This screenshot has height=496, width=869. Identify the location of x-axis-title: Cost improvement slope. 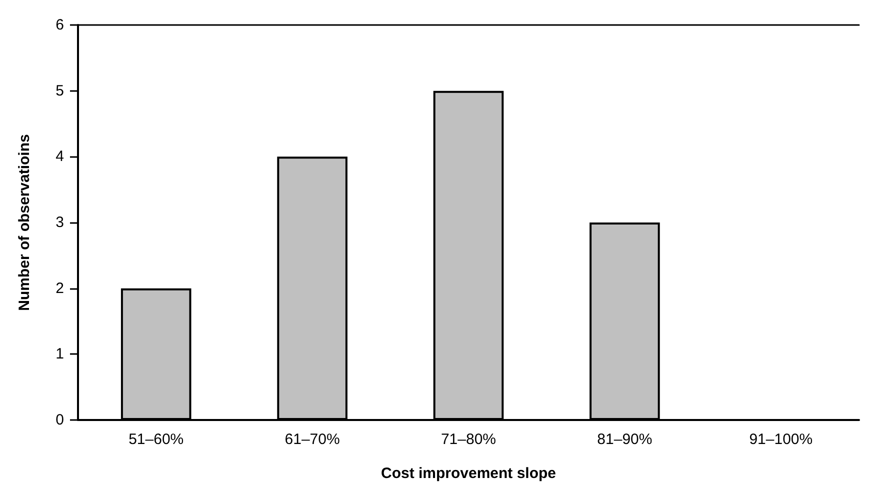
(468, 473).